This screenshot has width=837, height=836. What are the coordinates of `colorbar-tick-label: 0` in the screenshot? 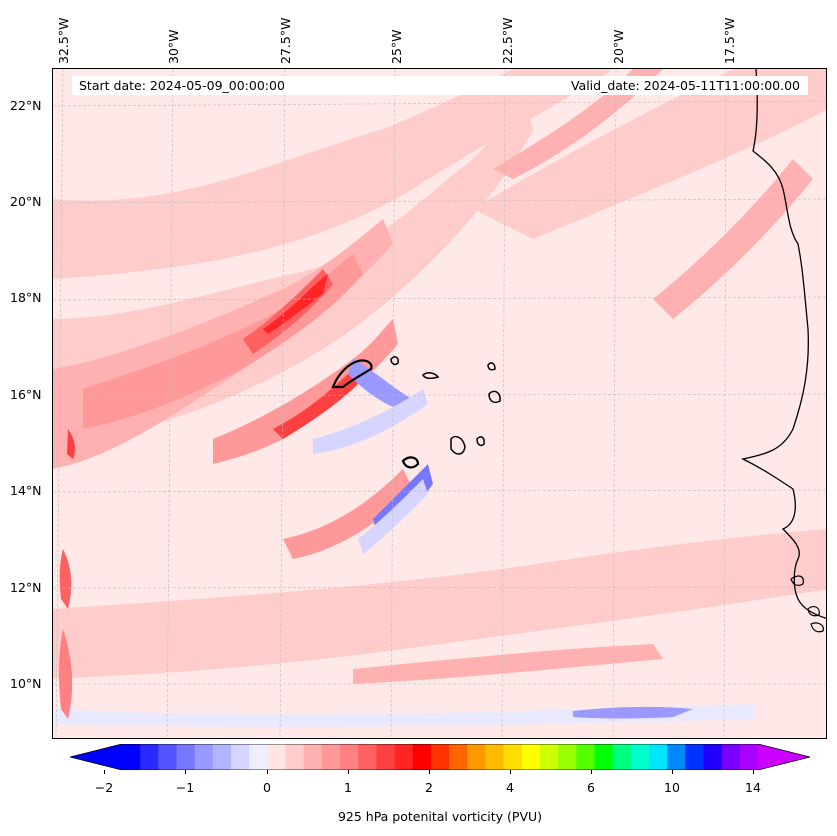 It's located at (267, 787).